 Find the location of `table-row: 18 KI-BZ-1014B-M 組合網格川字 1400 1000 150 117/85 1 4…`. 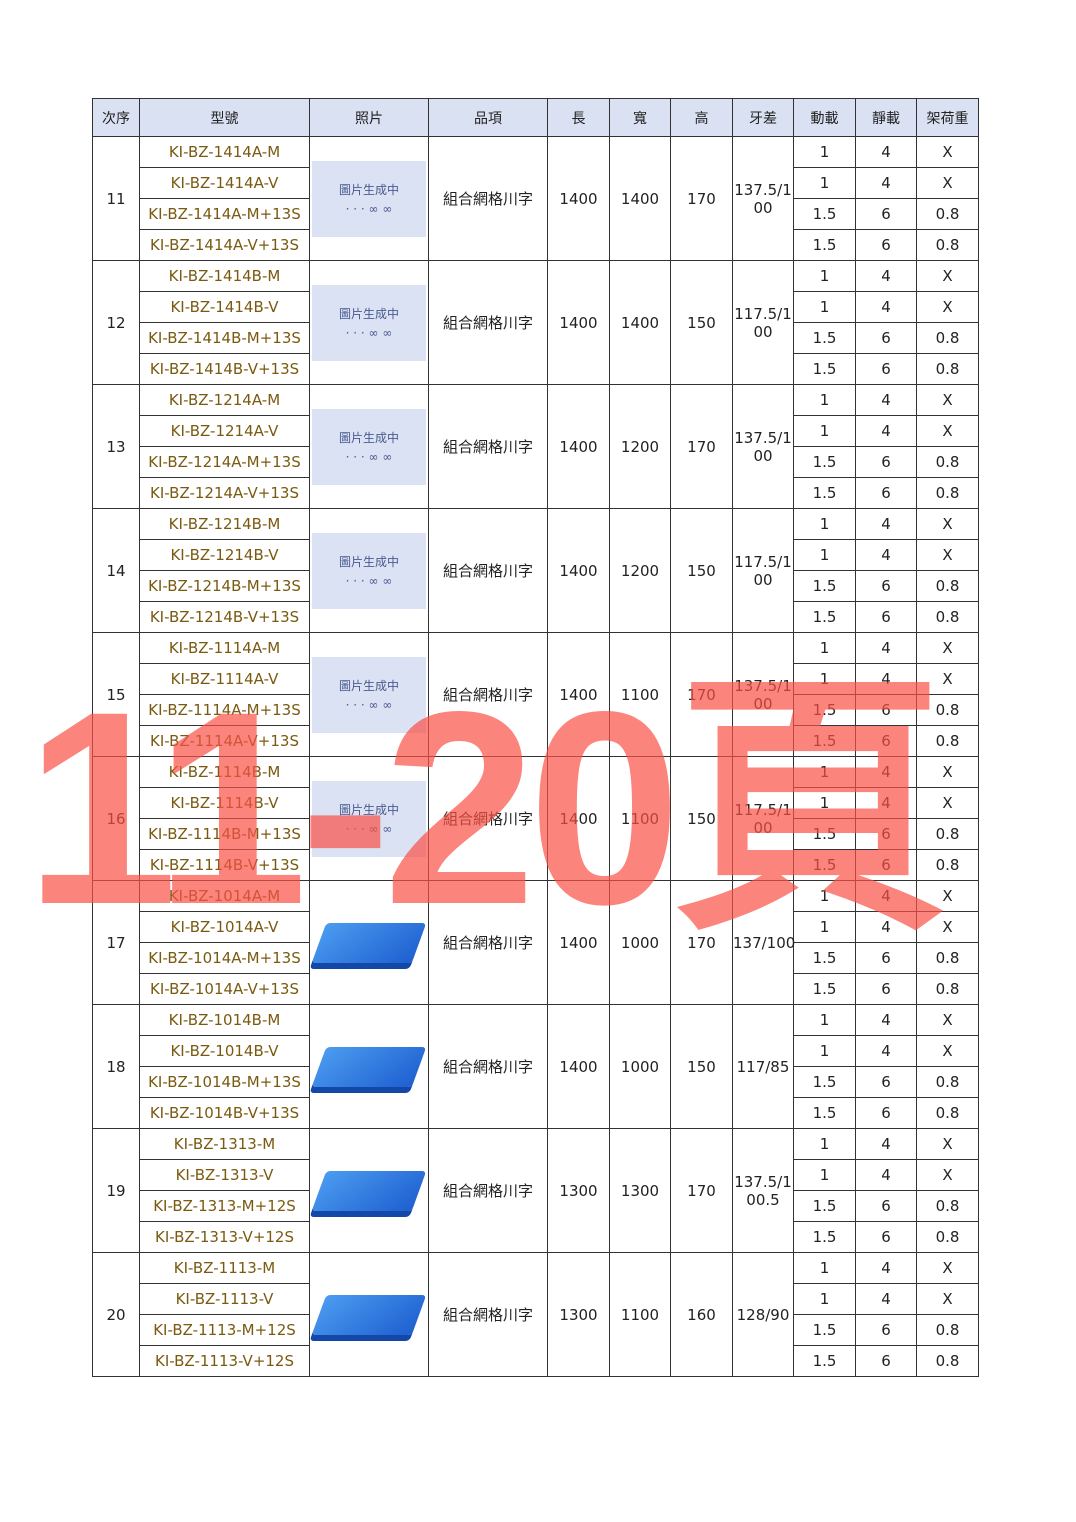

table-row: 18 KI-BZ-1014B-M 組合網格川字 1400 1000 150 117/85 1 4… is located at coordinates (535, 1066).